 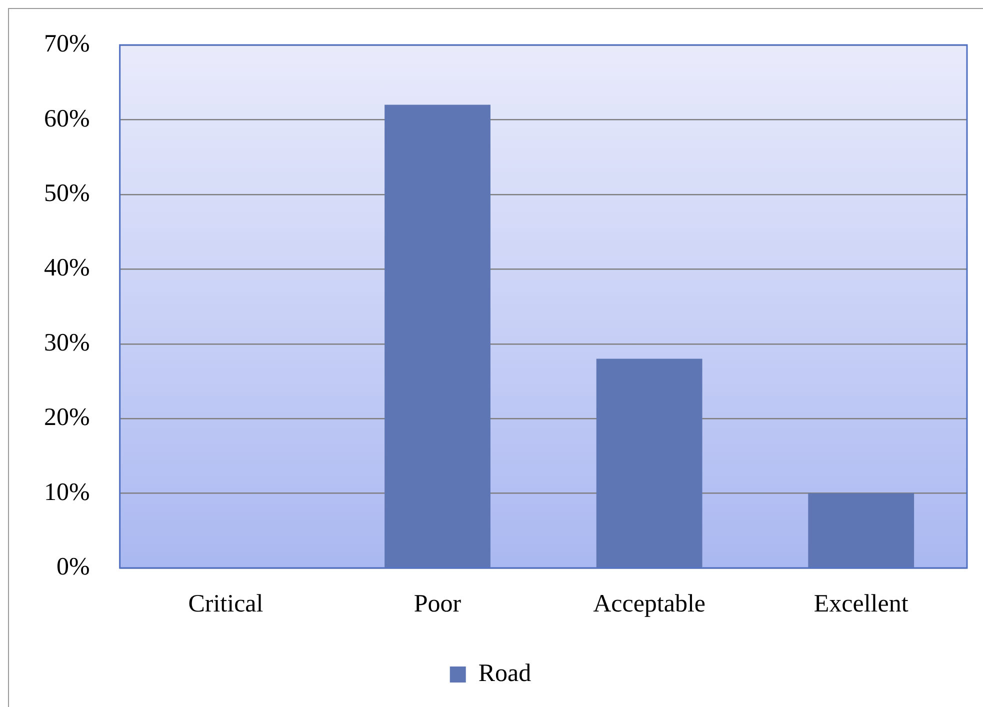 I want to click on y-tick-label: 70%, so click(x=67, y=44).